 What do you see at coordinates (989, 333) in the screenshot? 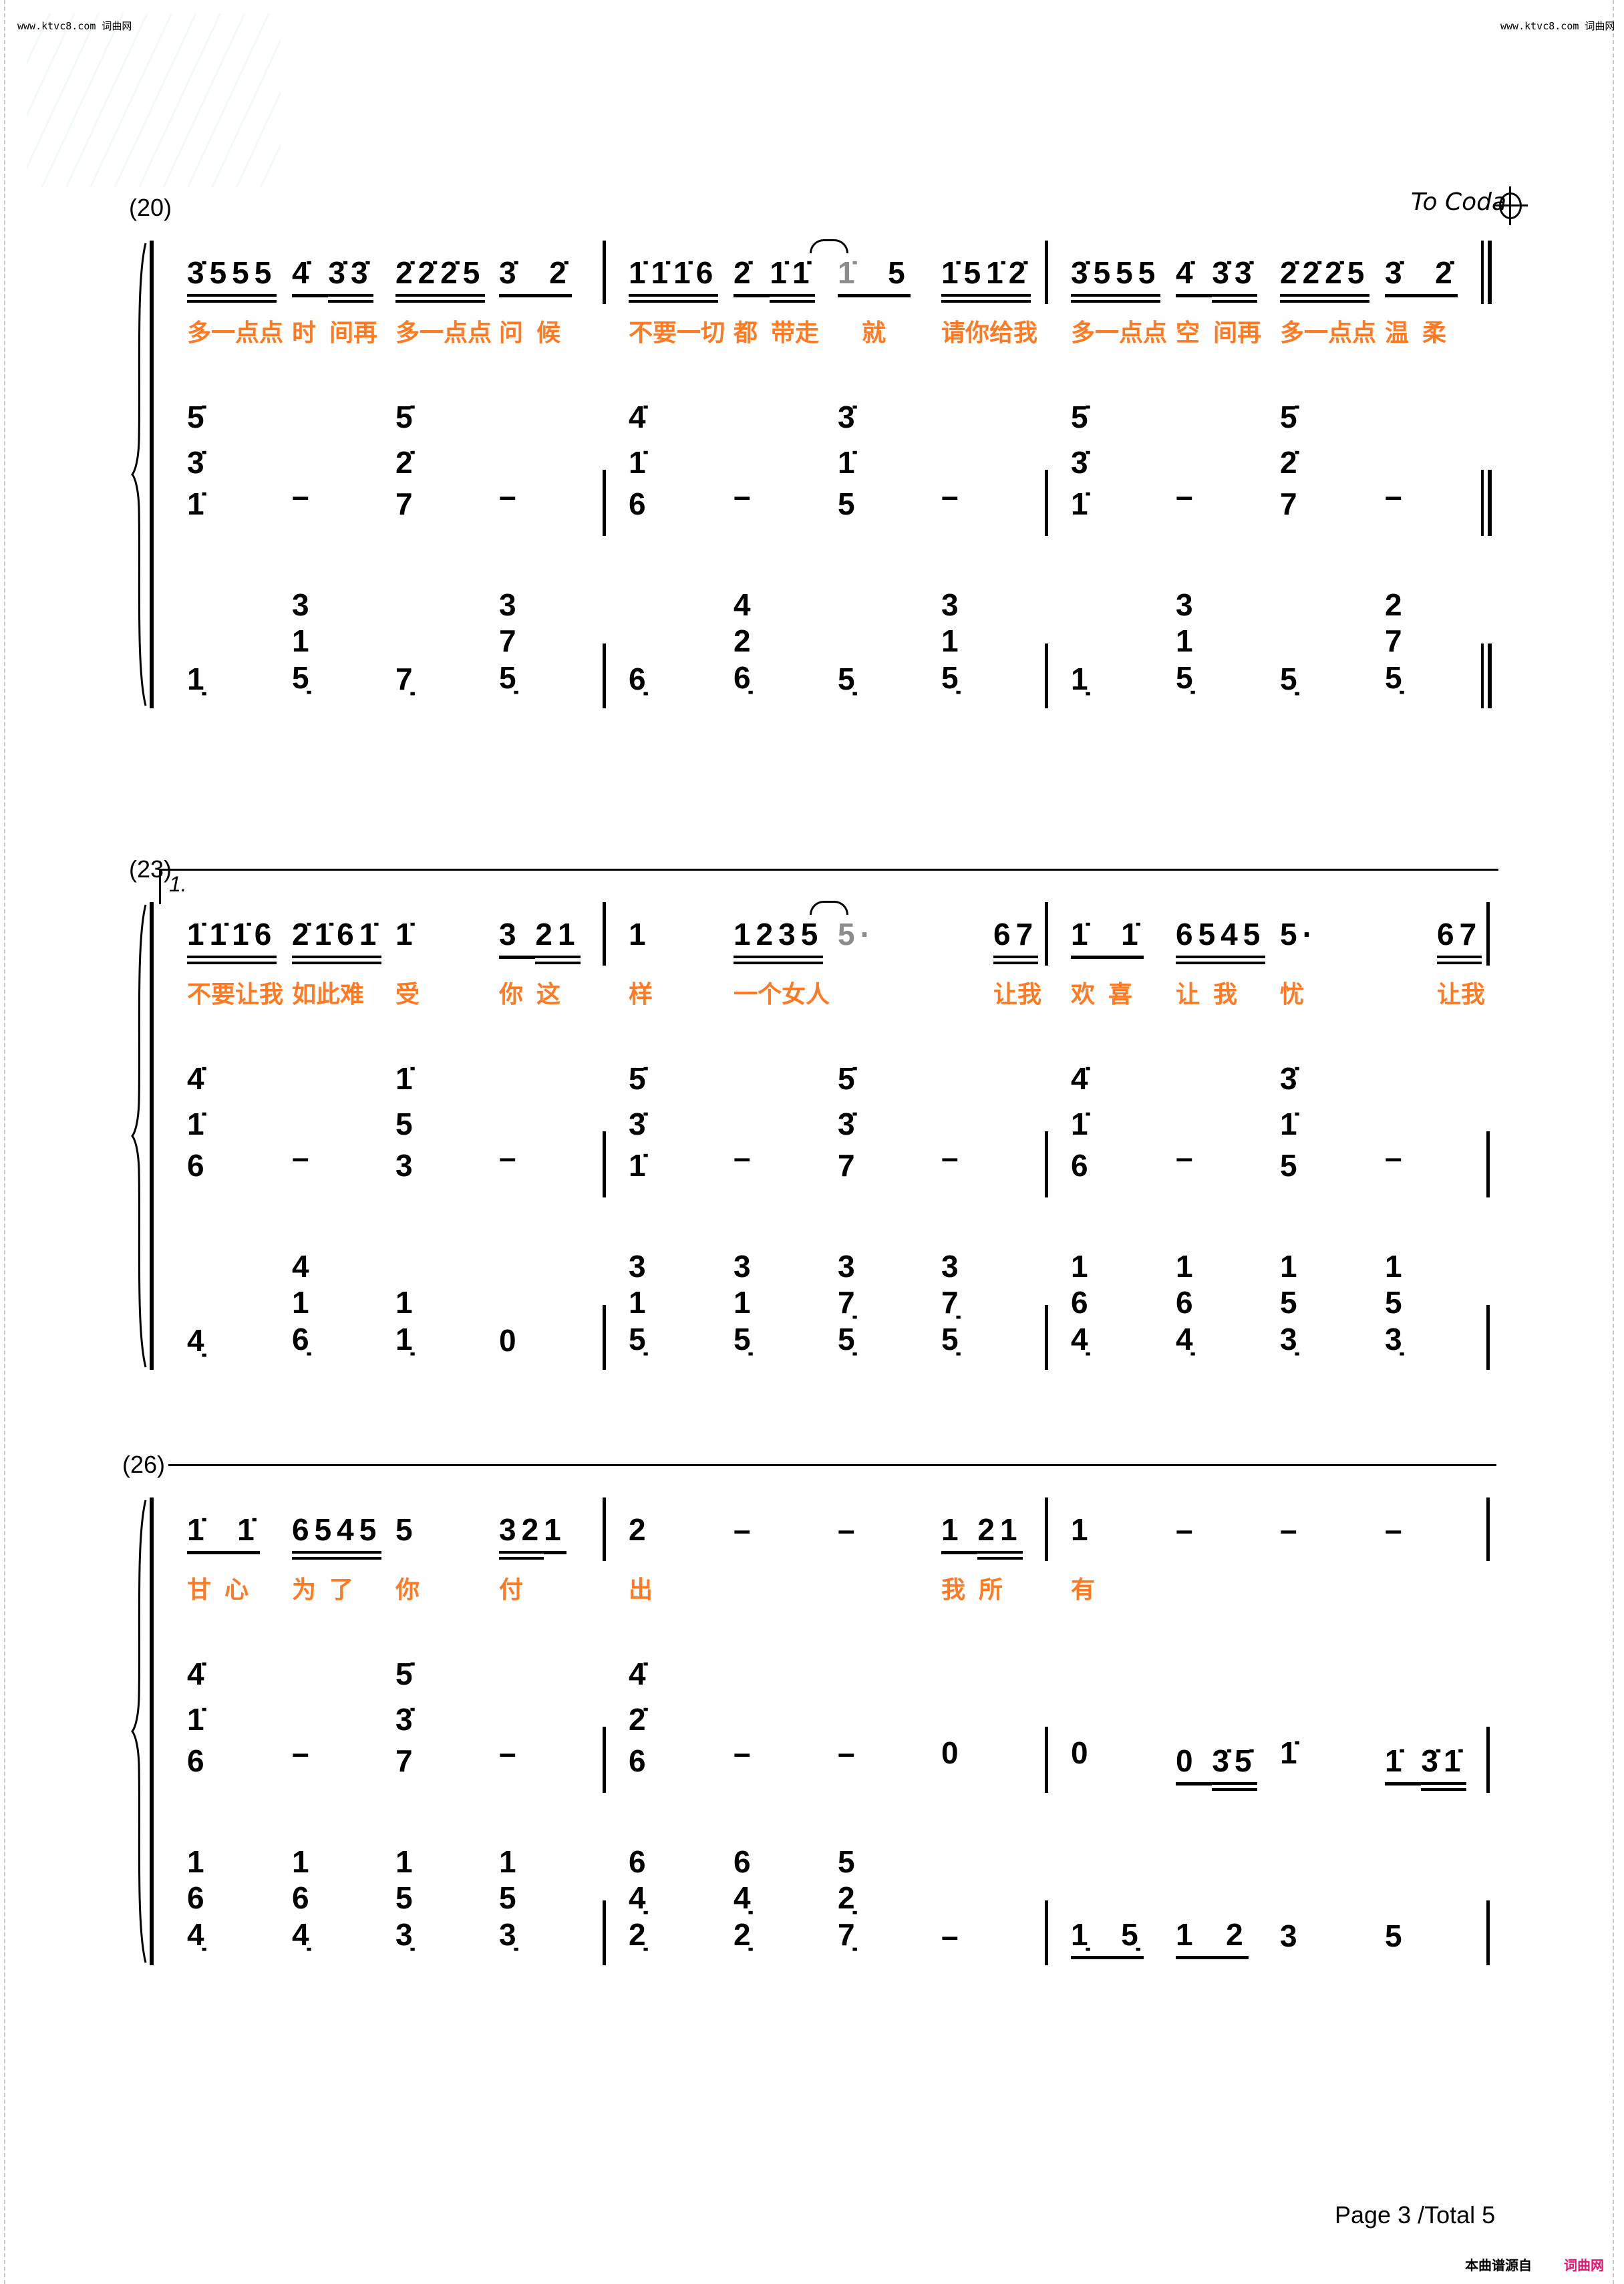
I see `lyric: 请你给我` at bounding box center [989, 333].